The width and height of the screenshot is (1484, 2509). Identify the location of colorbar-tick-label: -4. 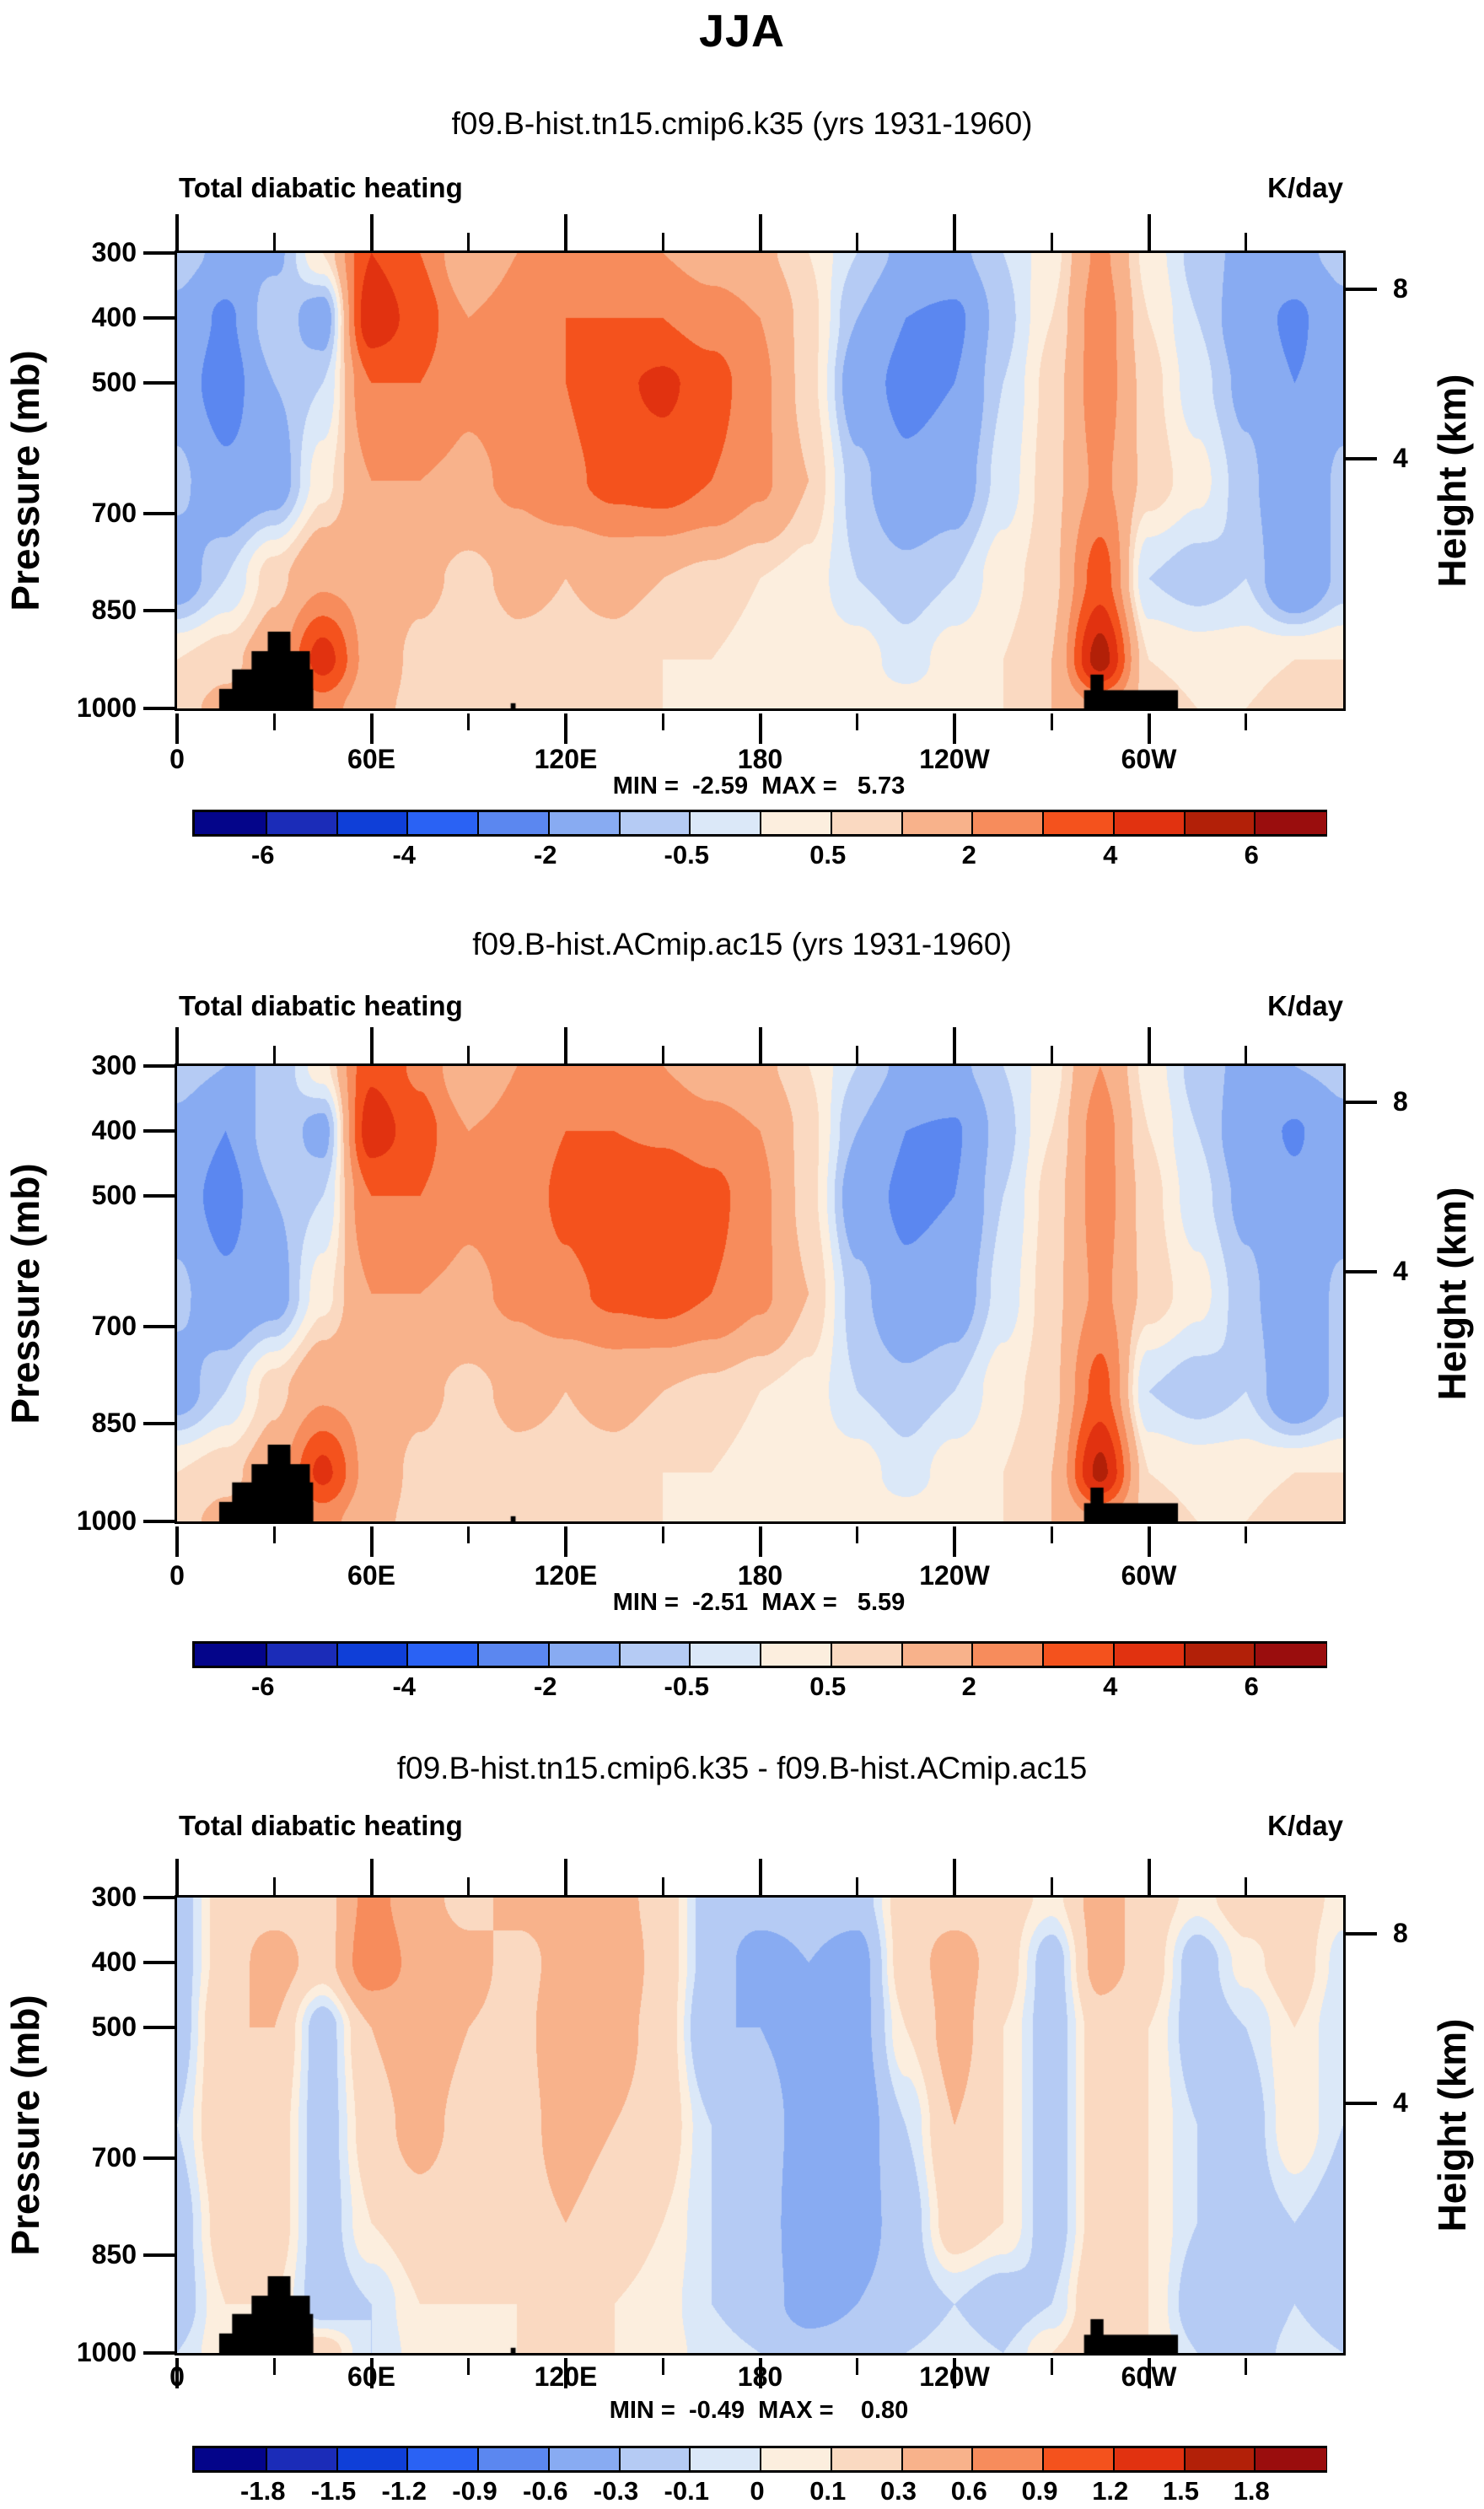
(404, 855).